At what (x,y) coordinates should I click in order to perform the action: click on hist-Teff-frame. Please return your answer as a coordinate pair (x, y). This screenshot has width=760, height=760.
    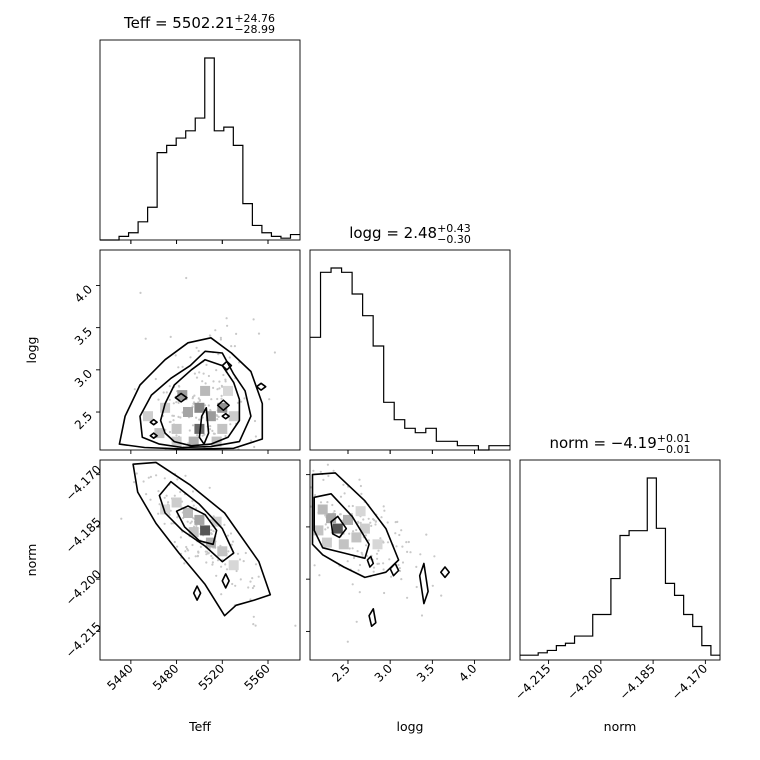
    Looking at the image, I should click on (200, 140).